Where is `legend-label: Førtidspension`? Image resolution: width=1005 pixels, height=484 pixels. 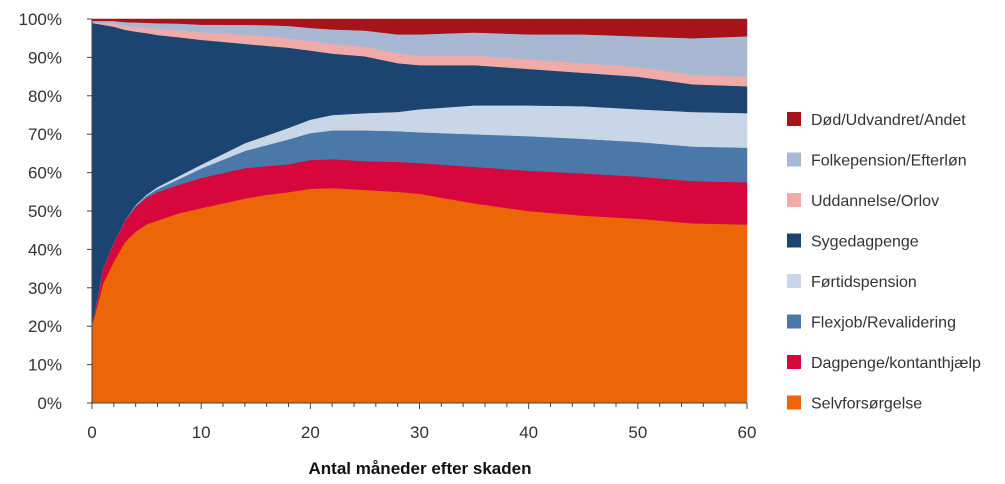
legend-label: Førtidspension is located at coordinates (864, 282).